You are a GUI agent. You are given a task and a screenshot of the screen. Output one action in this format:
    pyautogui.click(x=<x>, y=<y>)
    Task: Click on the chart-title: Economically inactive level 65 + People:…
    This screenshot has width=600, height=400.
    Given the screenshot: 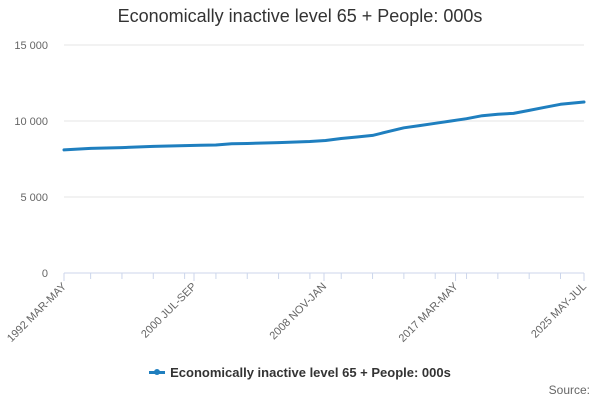 What is the action you would take?
    pyautogui.click(x=300, y=16)
    